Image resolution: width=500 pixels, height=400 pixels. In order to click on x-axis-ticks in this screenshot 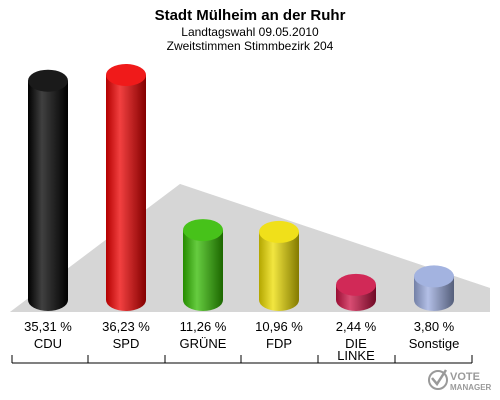, I will do `click(242, 359)`.